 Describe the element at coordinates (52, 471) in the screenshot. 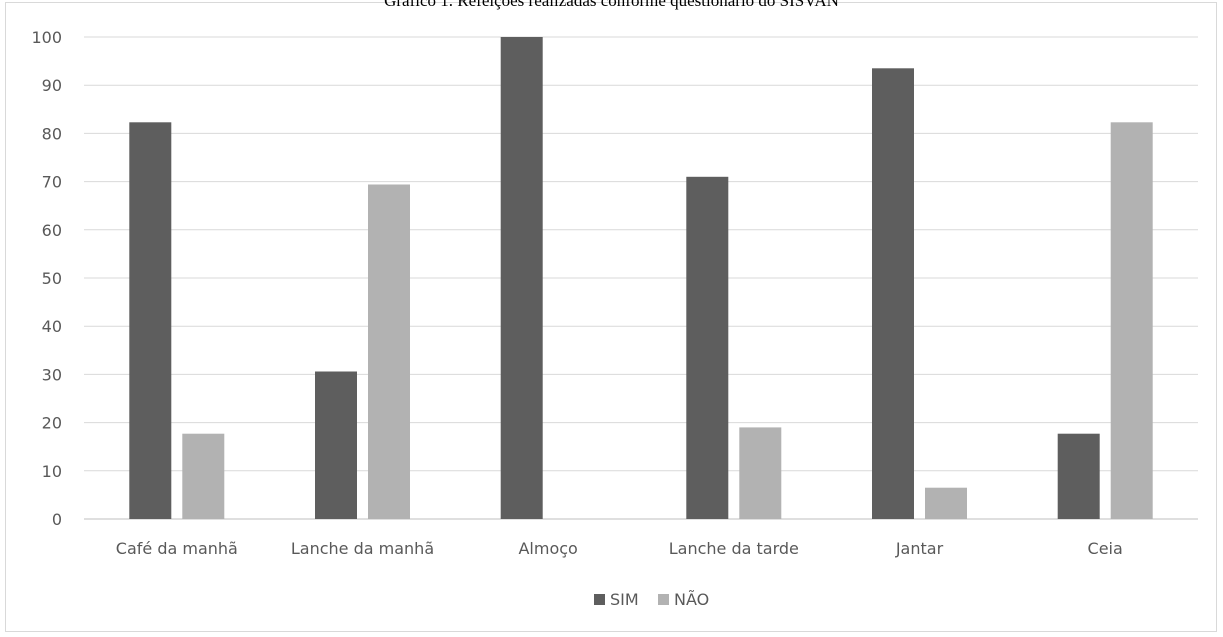

I see `y-tick-label: 10` at that location.